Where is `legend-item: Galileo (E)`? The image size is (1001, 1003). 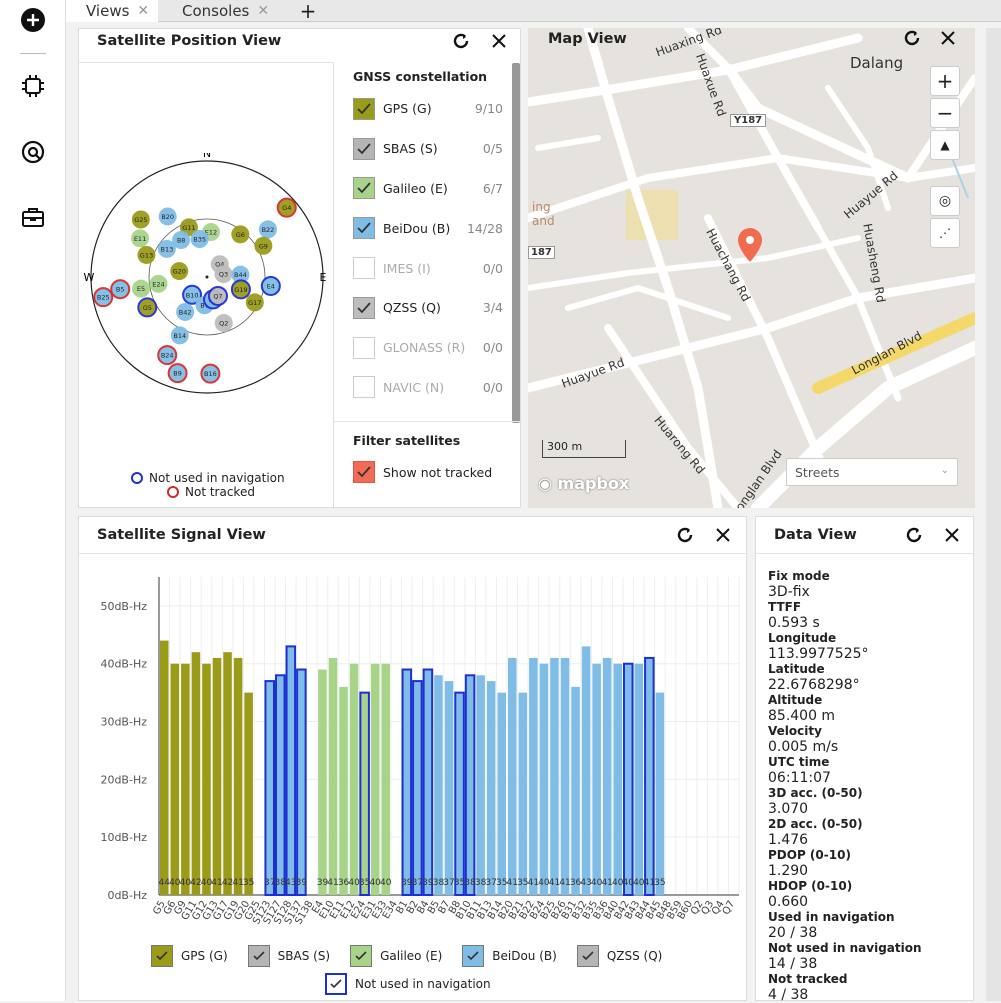 legend-item: Galileo (E) is located at coordinates (396, 956).